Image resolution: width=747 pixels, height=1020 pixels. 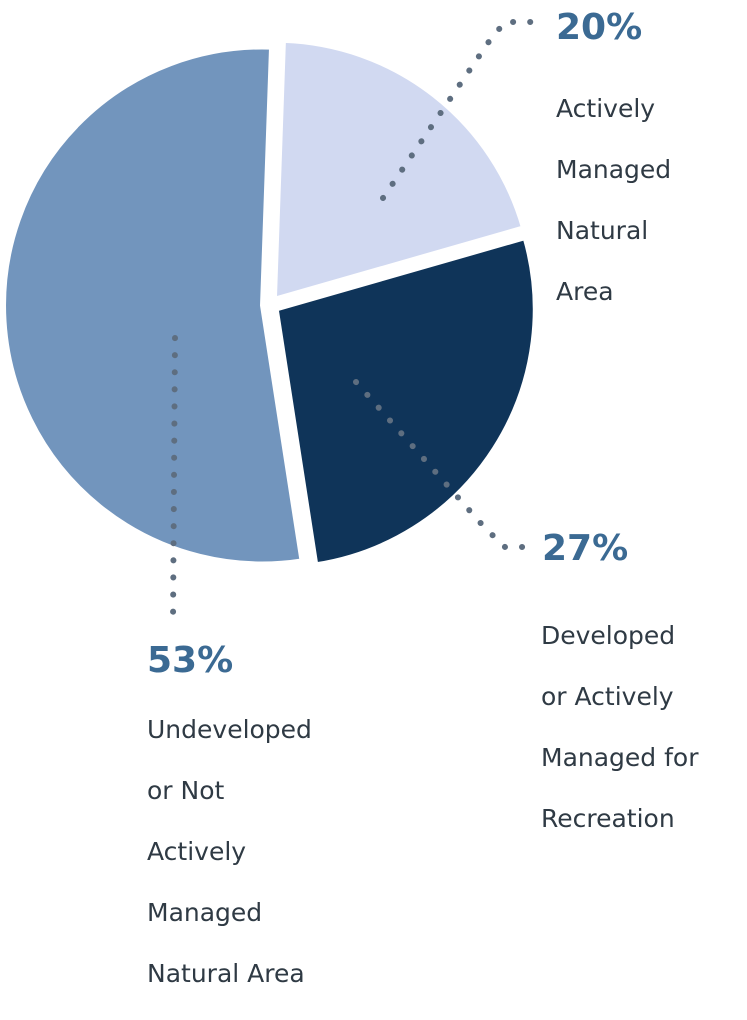 What do you see at coordinates (405, 401) in the screenshot?
I see `pie-slice-developed-recreation` at bounding box center [405, 401].